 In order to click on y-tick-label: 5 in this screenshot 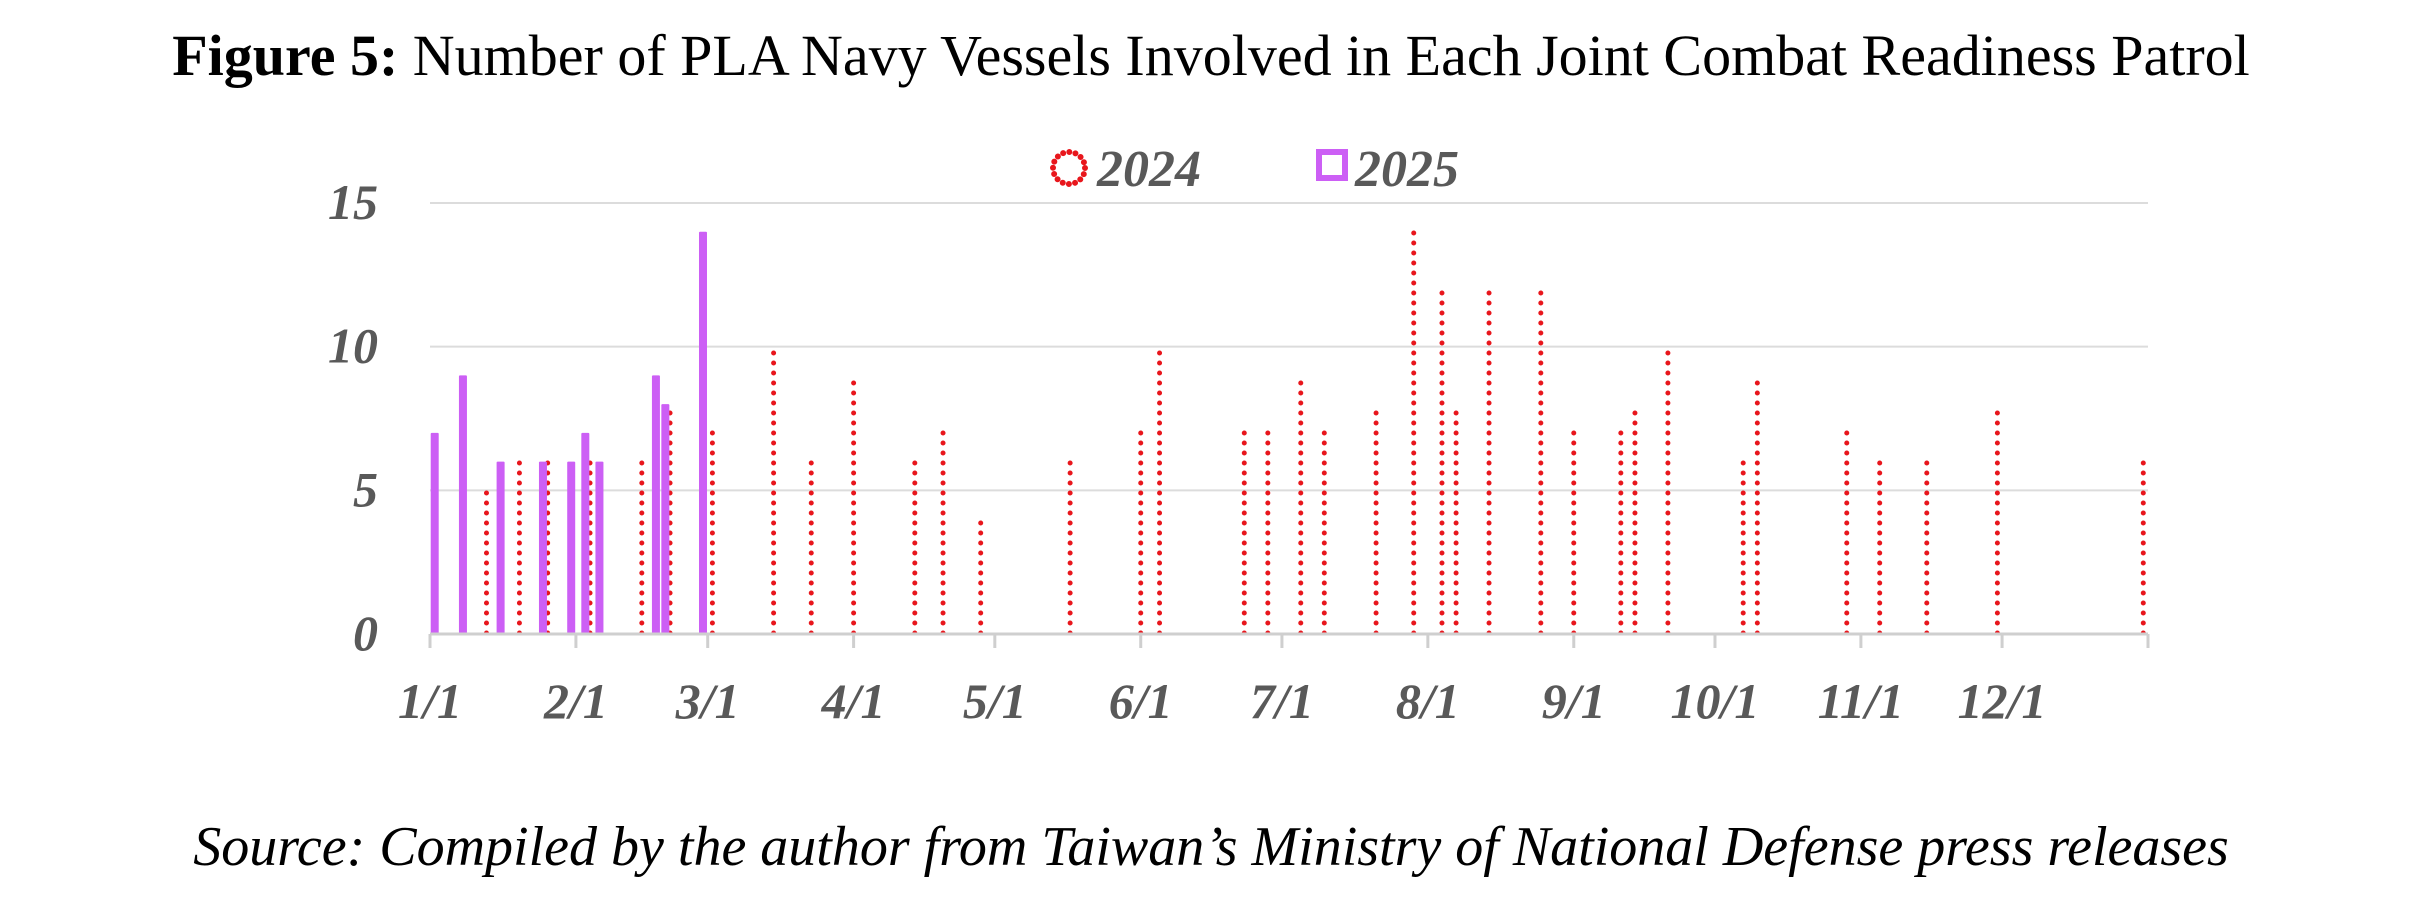, I will do `click(365, 489)`.